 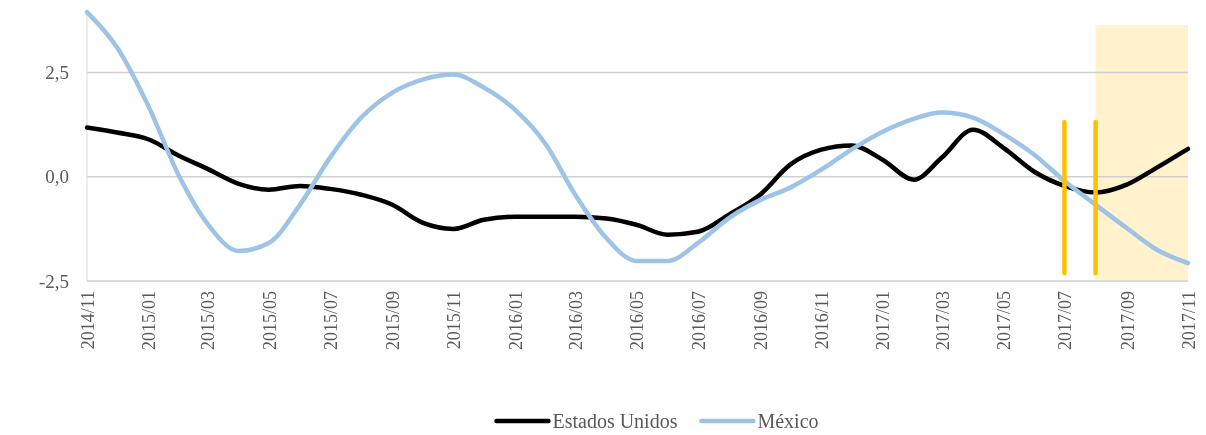 I want to click on legend-label: México, so click(x=788, y=421).